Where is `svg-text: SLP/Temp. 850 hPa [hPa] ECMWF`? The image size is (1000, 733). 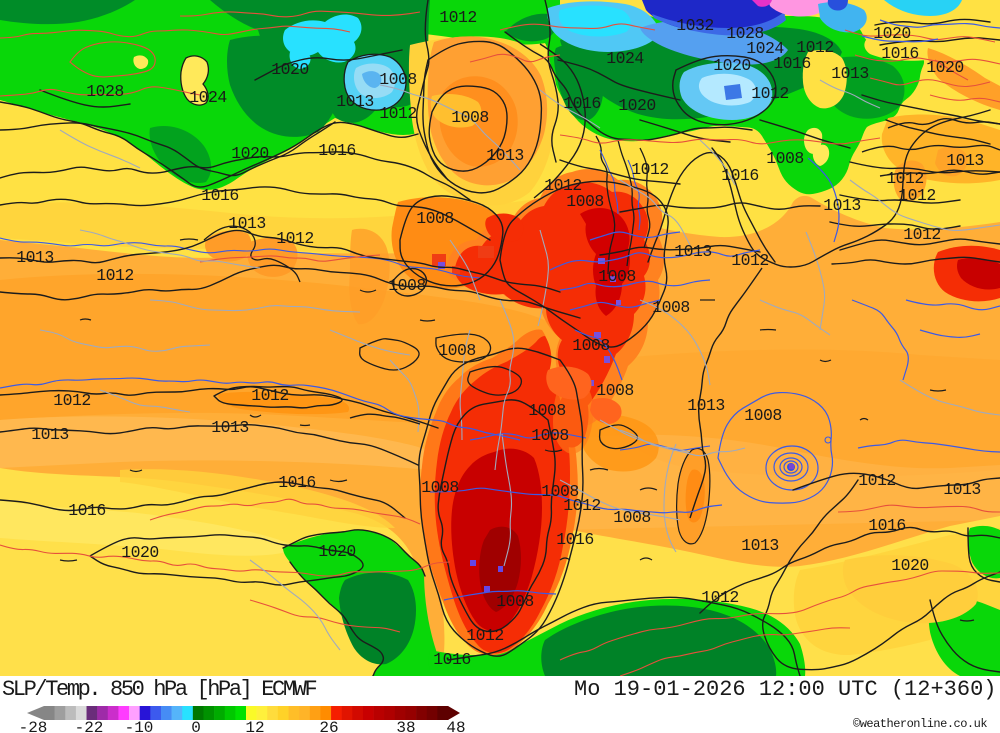
svg-text: SLP/Temp. 850 hPa [hPa] ECMWF is located at coordinates (159, 689).